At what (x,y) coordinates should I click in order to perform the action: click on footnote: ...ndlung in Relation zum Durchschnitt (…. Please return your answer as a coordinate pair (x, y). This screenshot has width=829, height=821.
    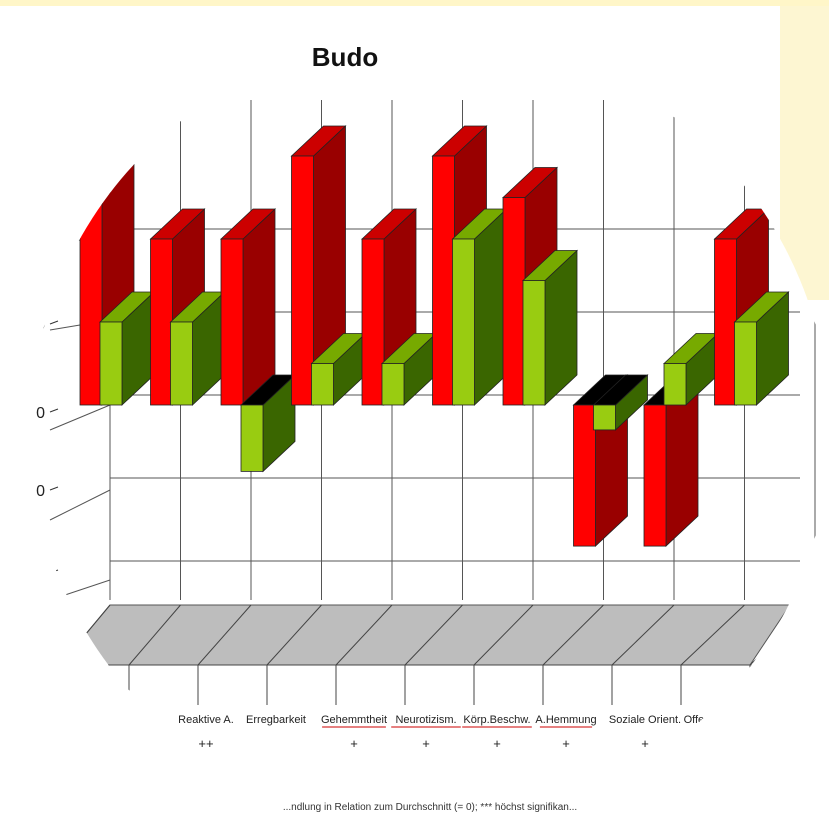
    Looking at the image, I should click on (430, 807).